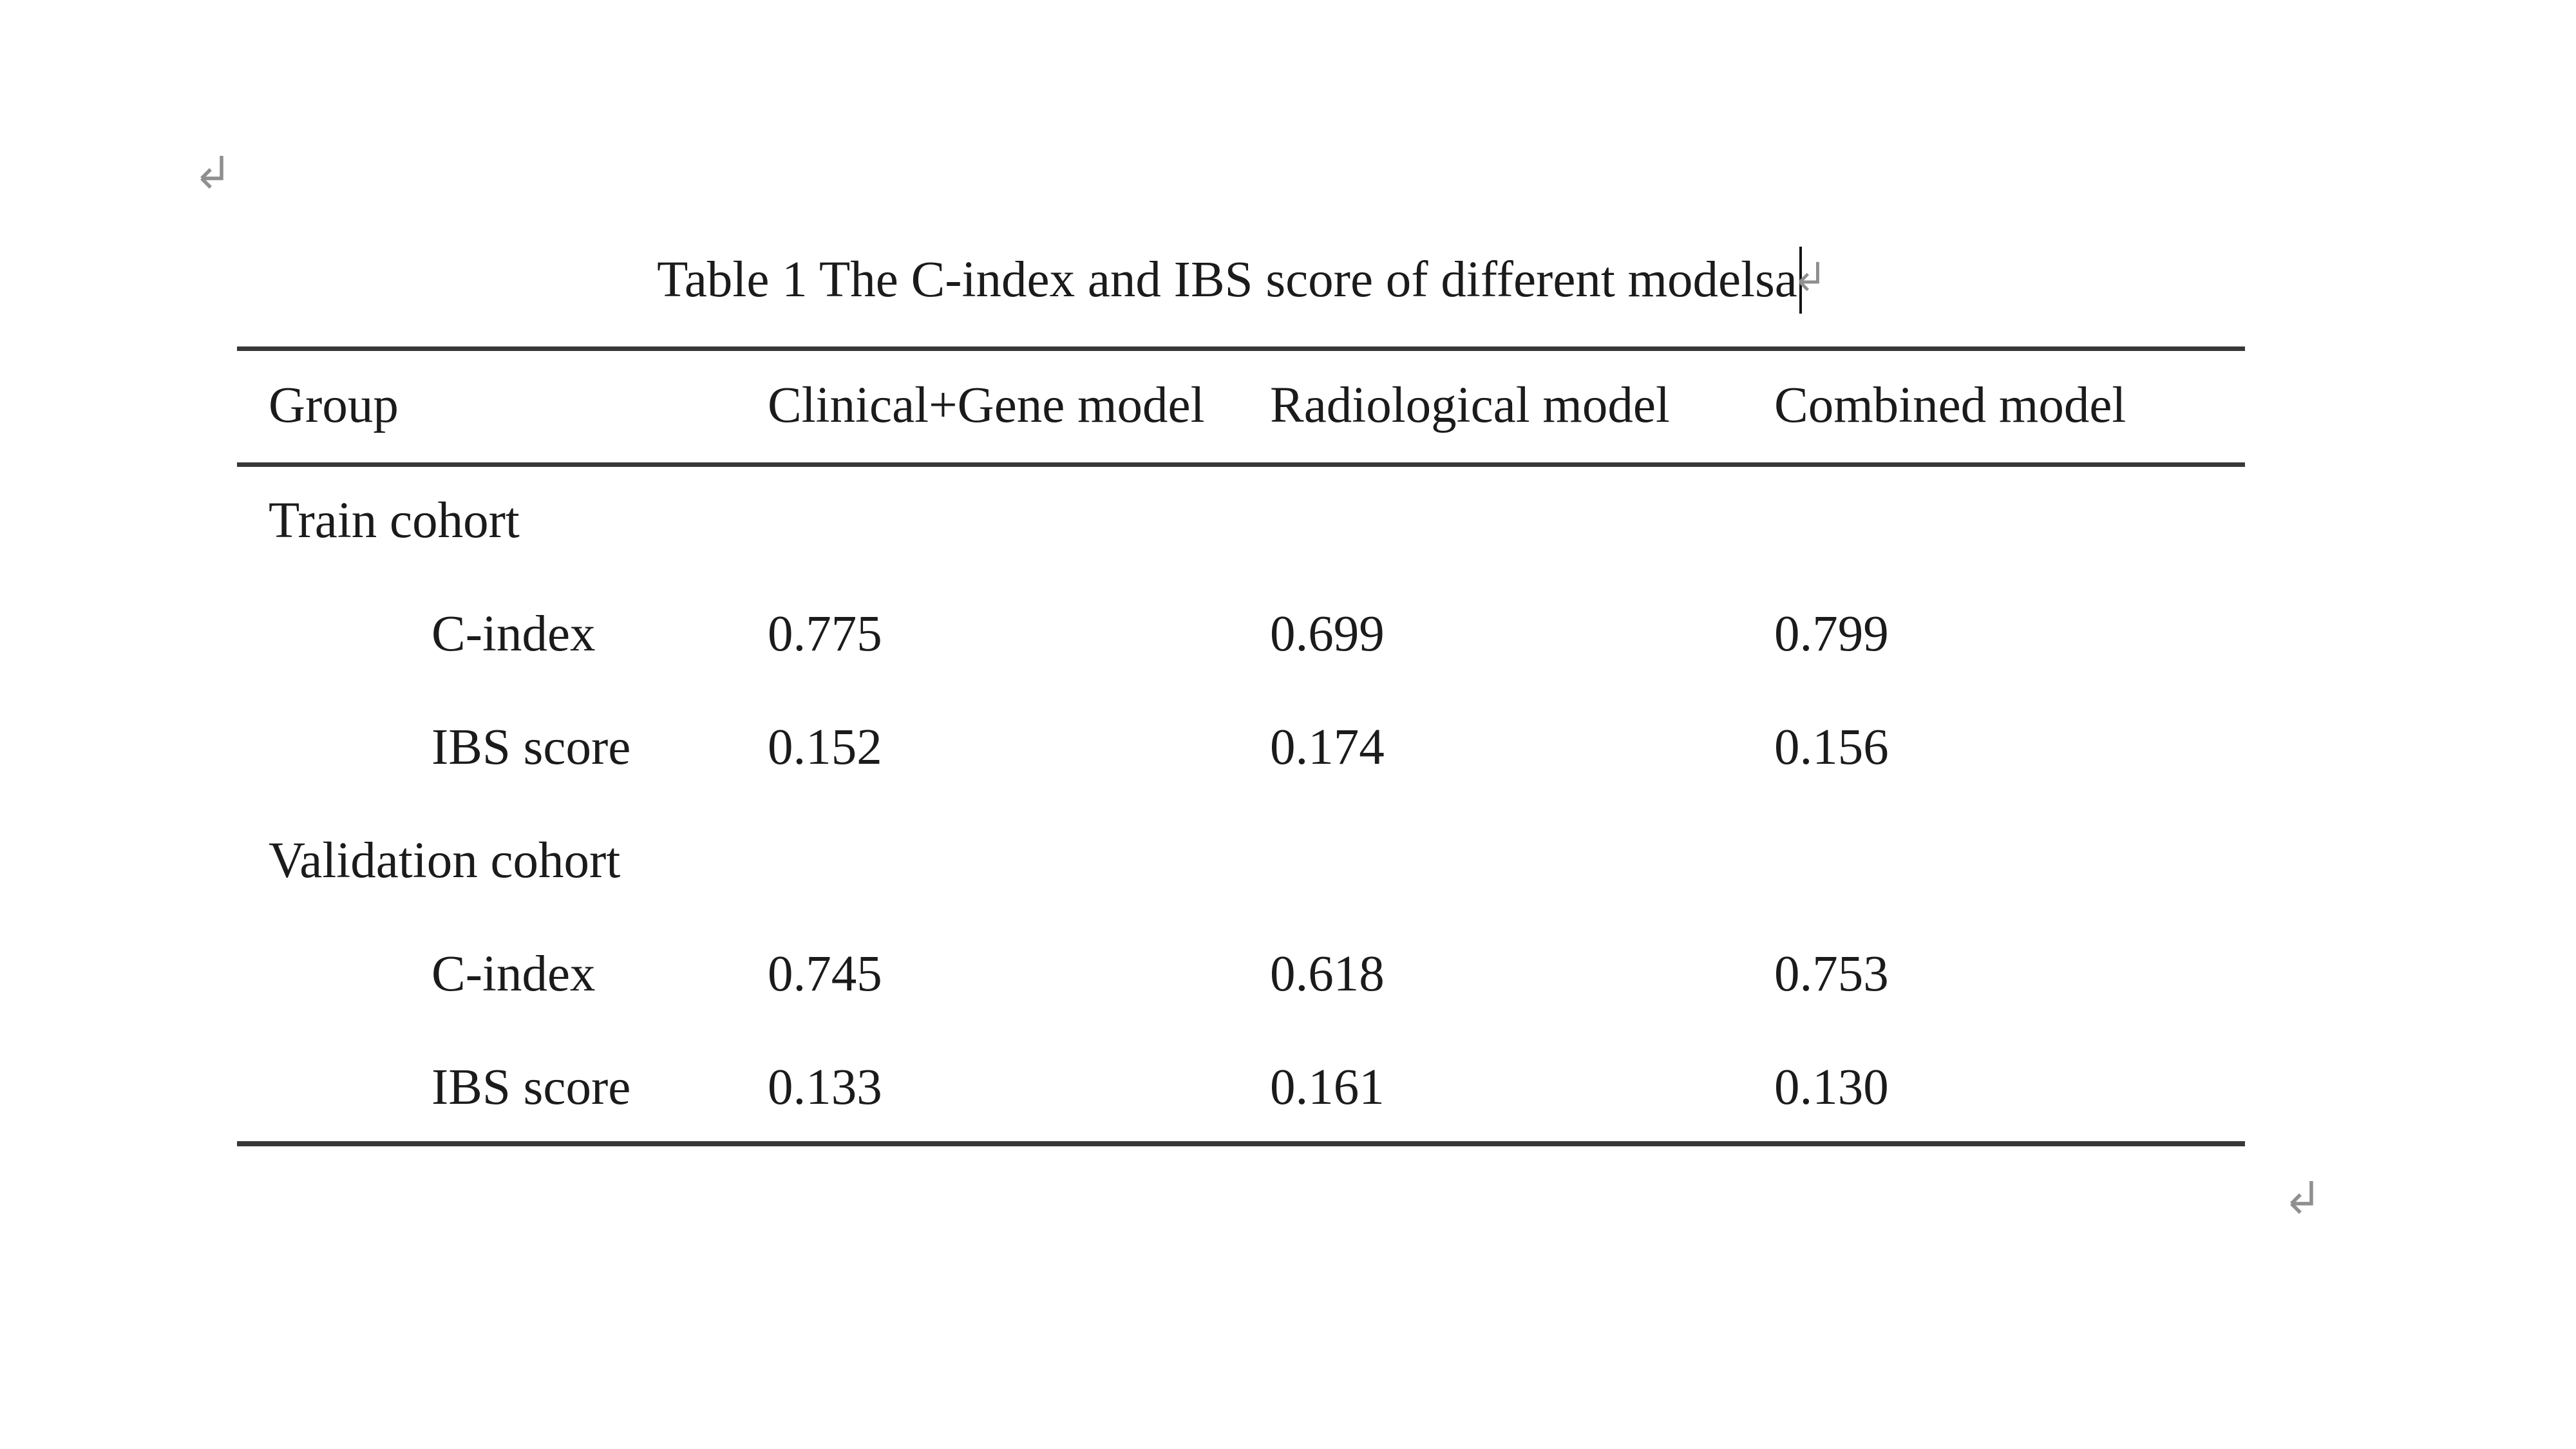 This screenshot has width=2576, height=1449. Describe the element at coordinates (986, 405) in the screenshot. I see `header-clinical-gene-model: Clinical+Gene model` at that location.